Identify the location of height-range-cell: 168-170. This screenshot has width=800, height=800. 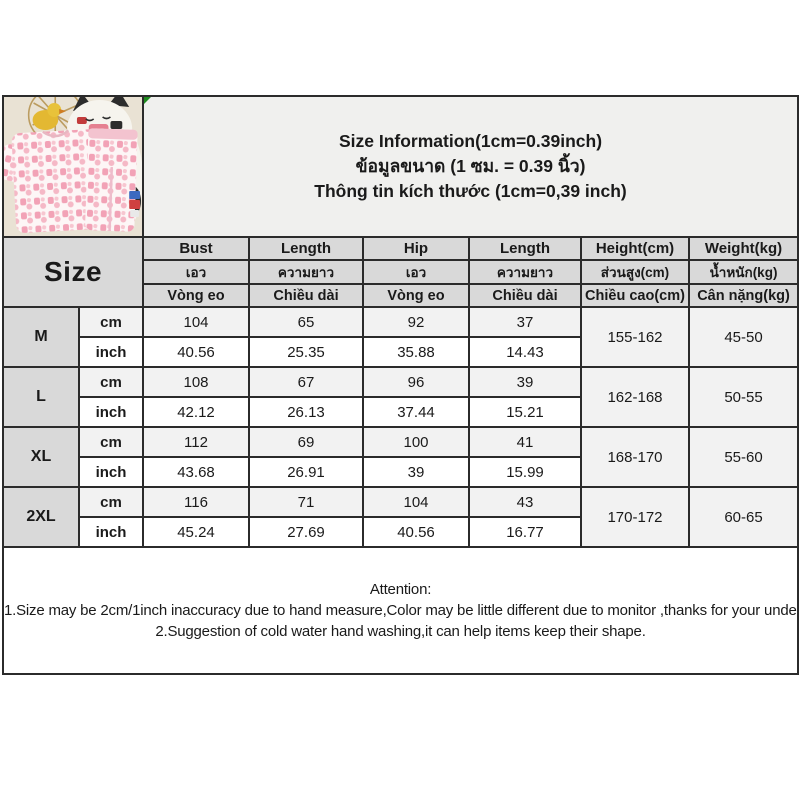
(635, 457).